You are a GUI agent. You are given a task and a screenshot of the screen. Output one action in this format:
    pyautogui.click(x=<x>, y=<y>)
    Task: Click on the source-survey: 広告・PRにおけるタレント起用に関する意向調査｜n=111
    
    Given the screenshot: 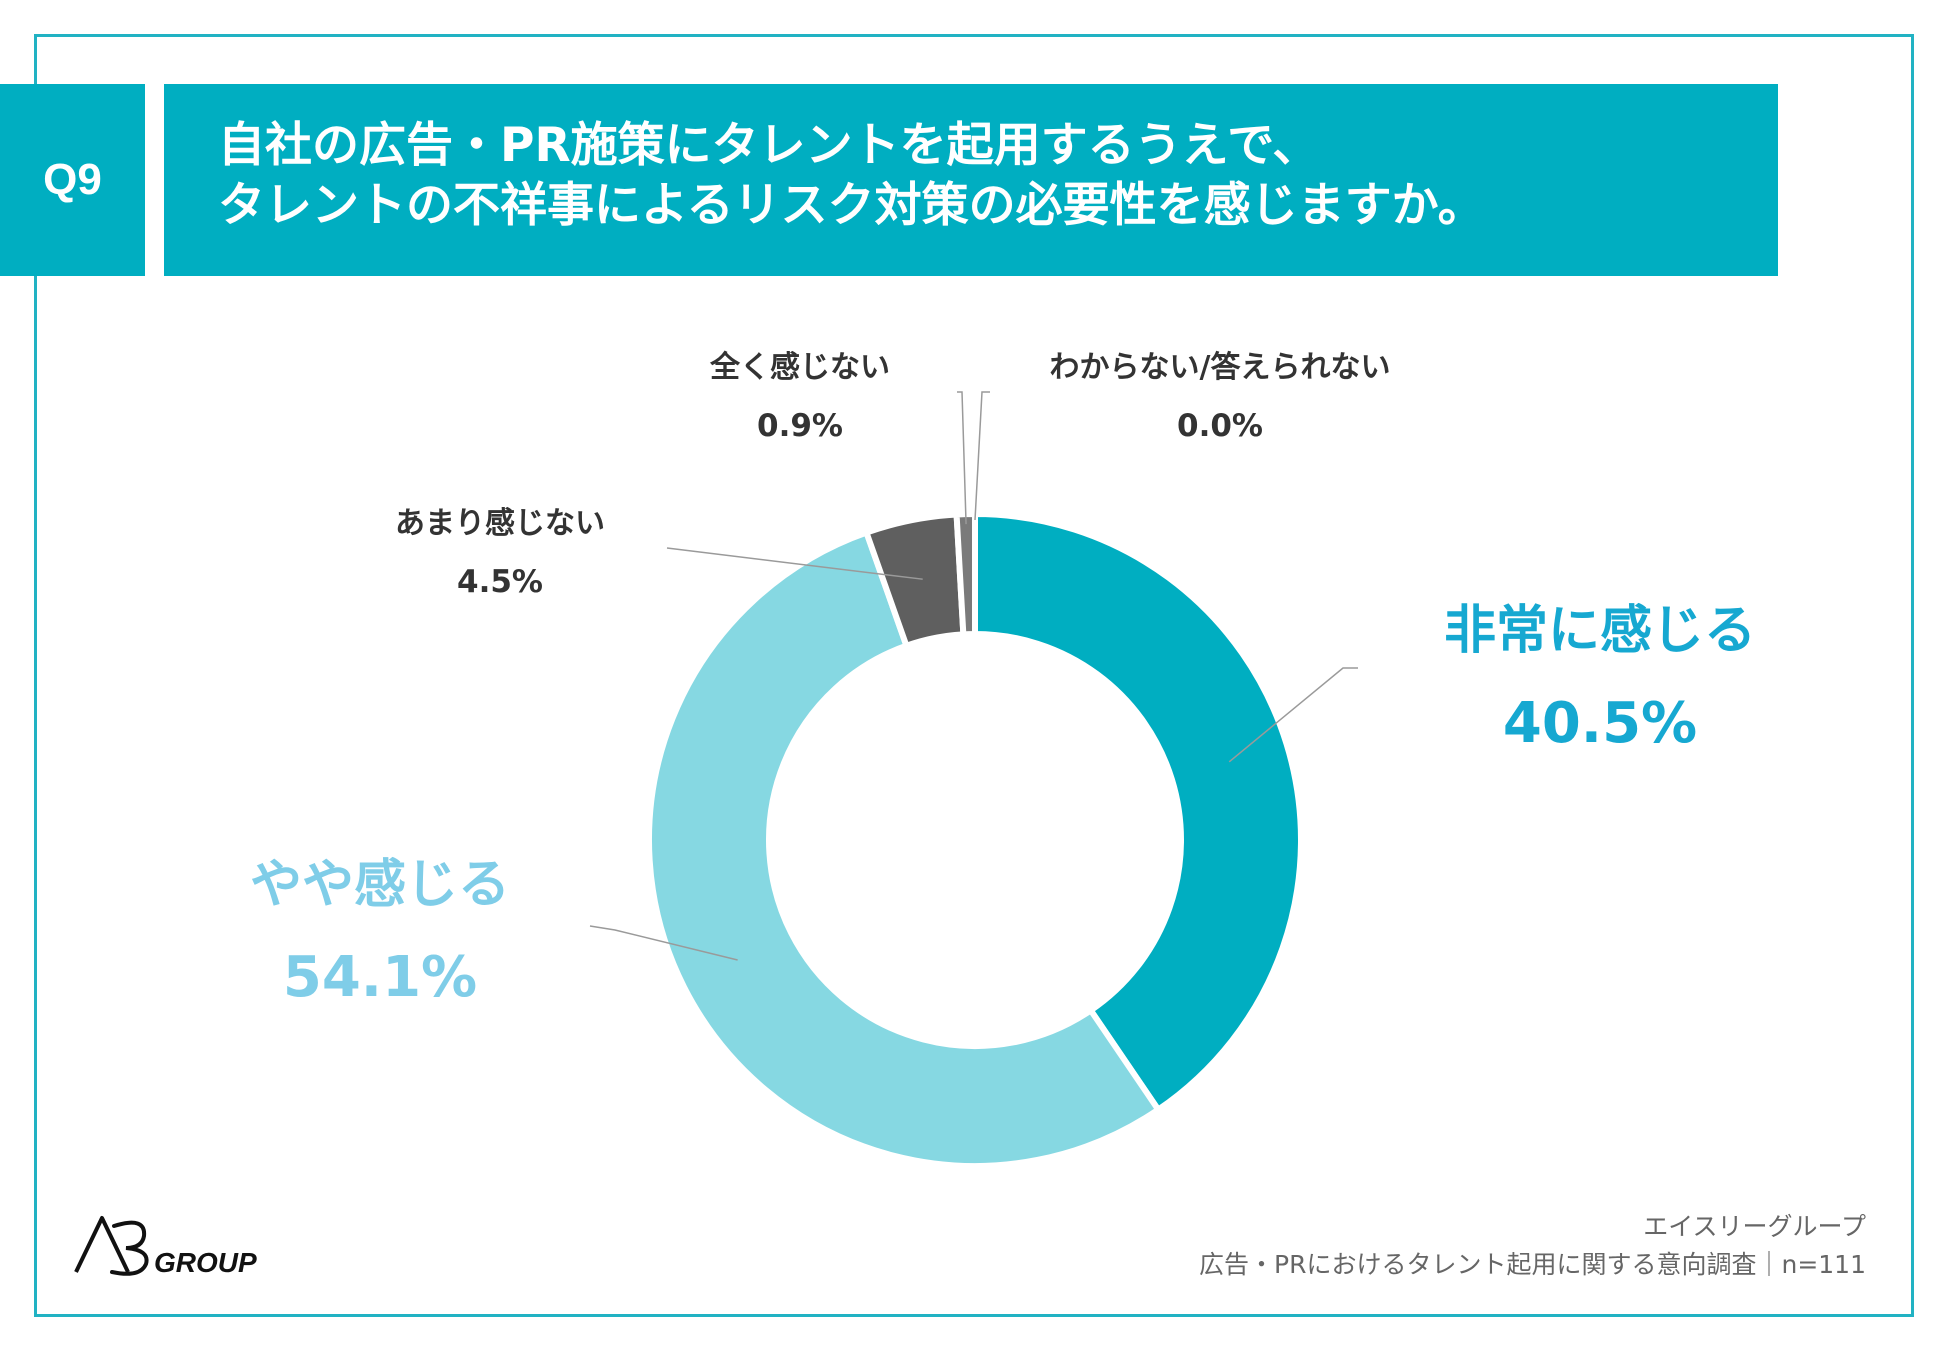 What is the action you would take?
    pyautogui.click(x=1532, y=1264)
    